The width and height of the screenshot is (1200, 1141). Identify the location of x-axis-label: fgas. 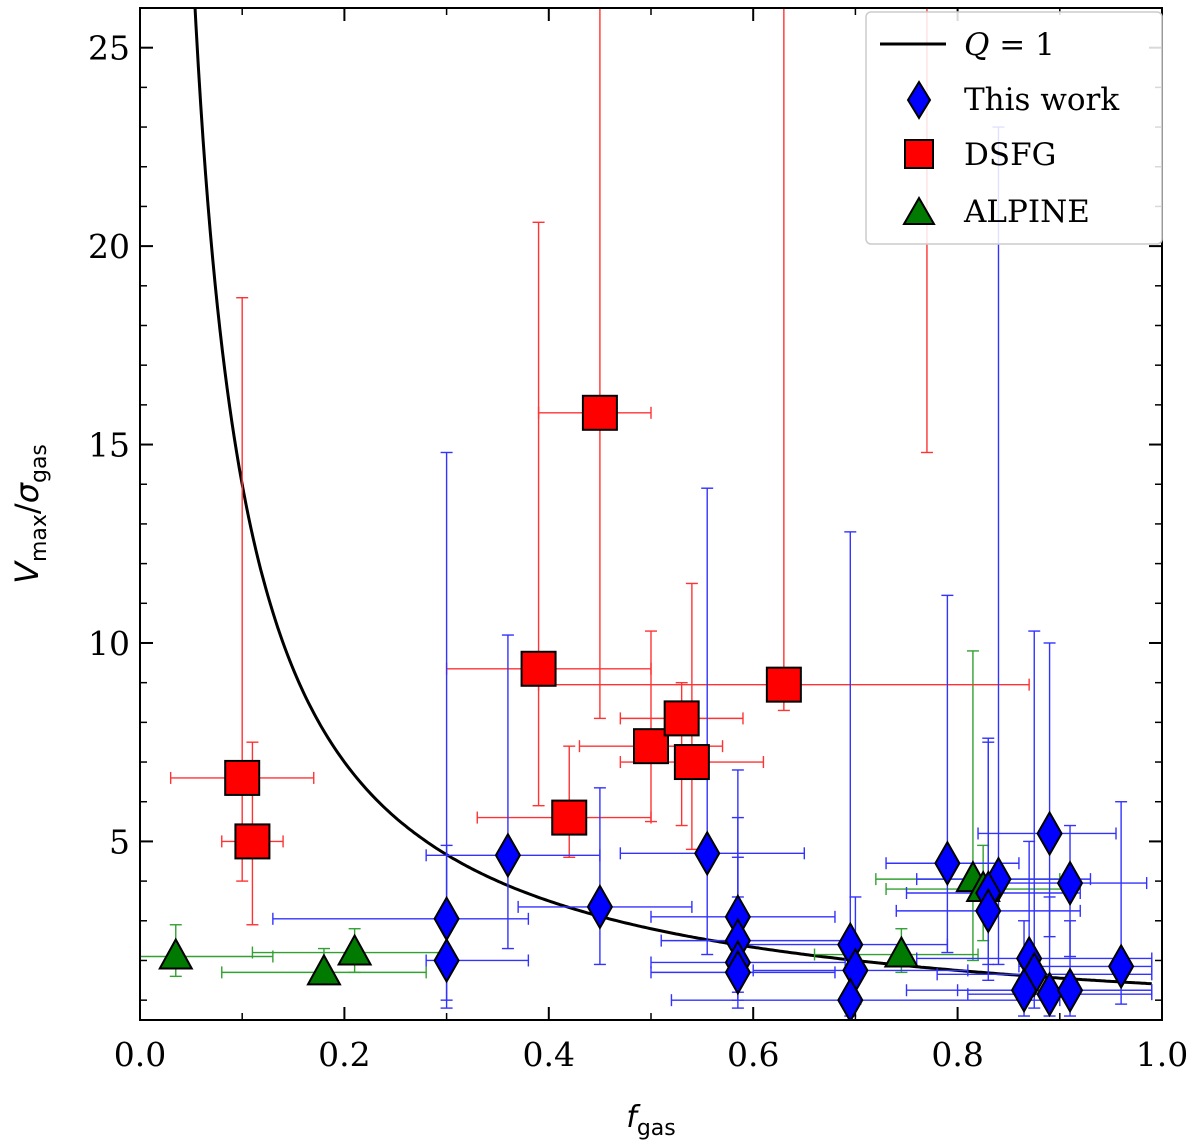
(650, 1120).